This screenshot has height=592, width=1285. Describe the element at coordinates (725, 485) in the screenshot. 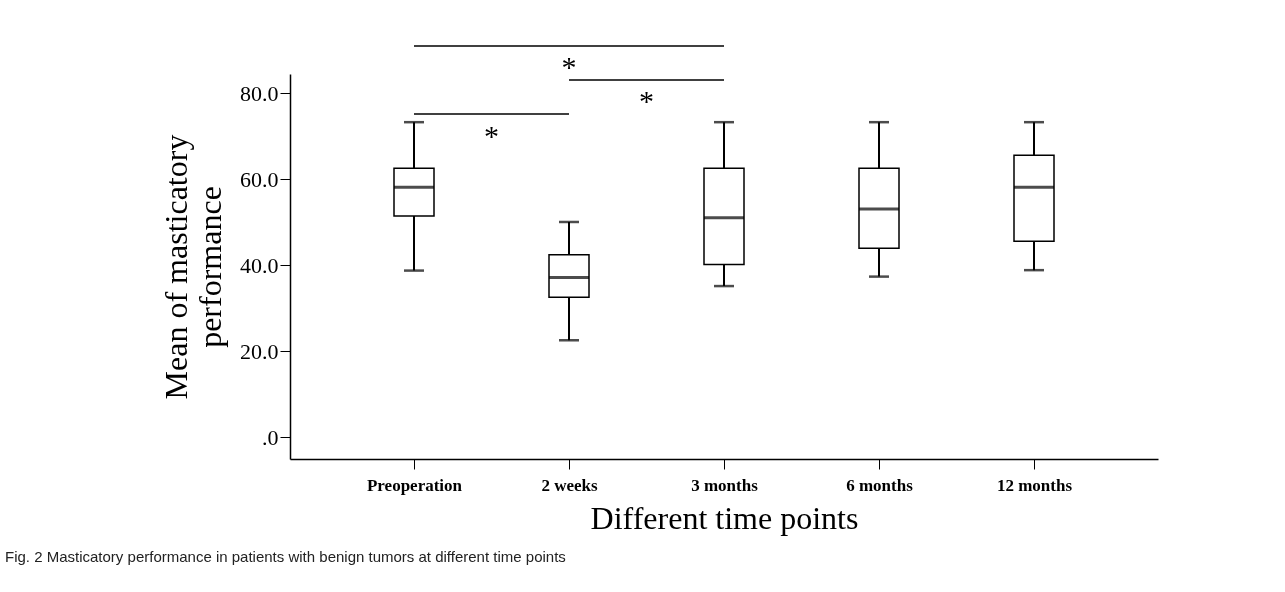

I see `x-tick-label: 3 months` at that location.